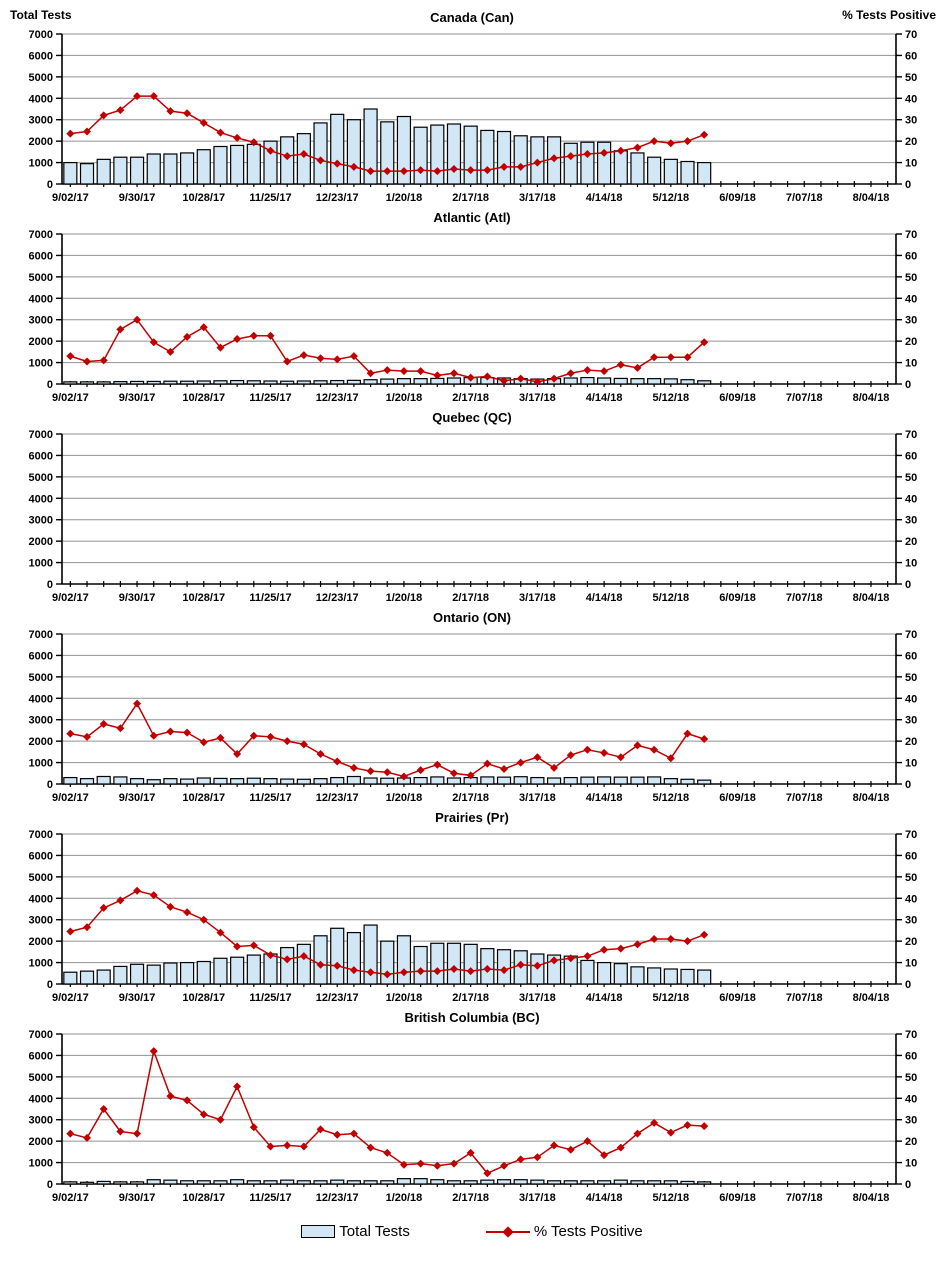  I want to click on legend: Total Tests % Tests Positive, so click(472, 1231).